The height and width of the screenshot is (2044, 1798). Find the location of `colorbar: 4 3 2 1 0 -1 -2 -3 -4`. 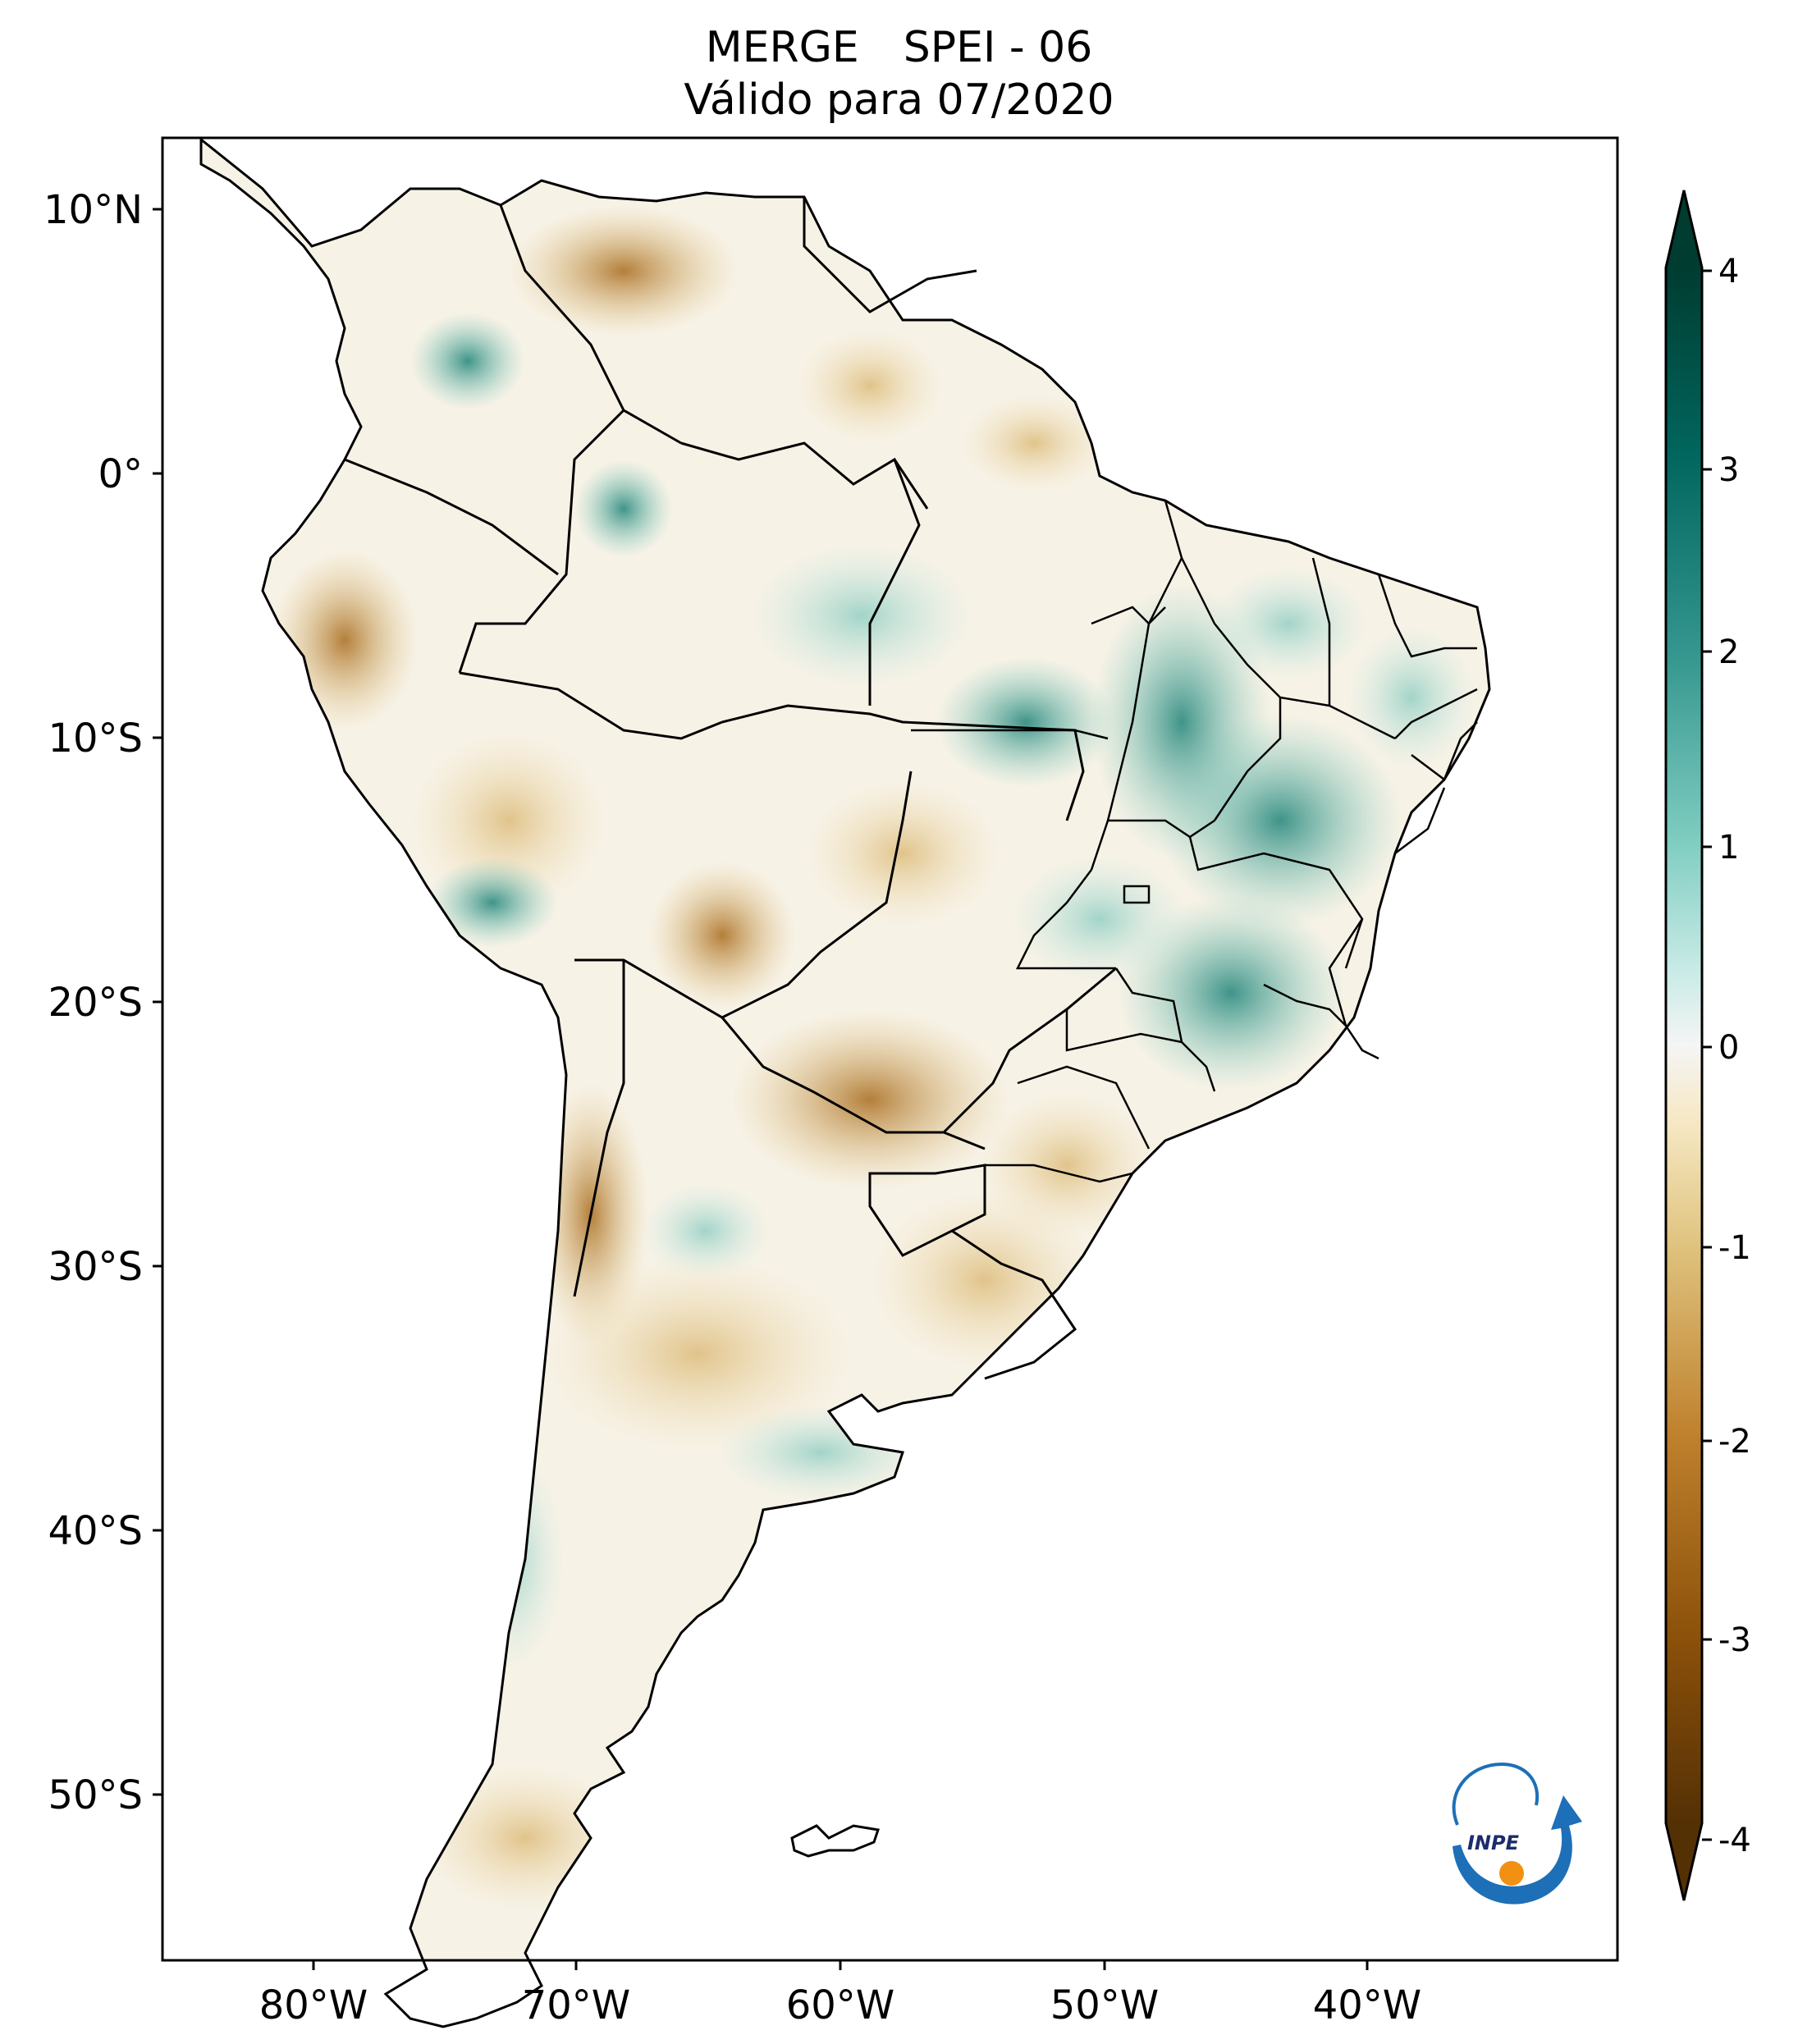

colorbar: 4 3 2 1 0 -1 -2 -3 -4 is located at coordinates (1707, 1045).